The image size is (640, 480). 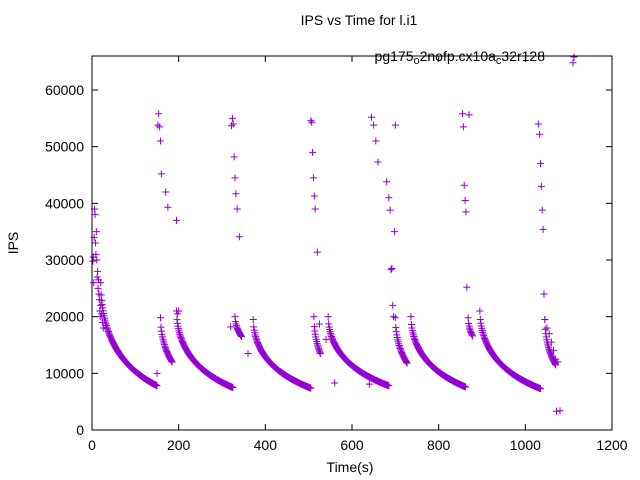 I want to click on legend-label-part: o, so click(x=416, y=61).